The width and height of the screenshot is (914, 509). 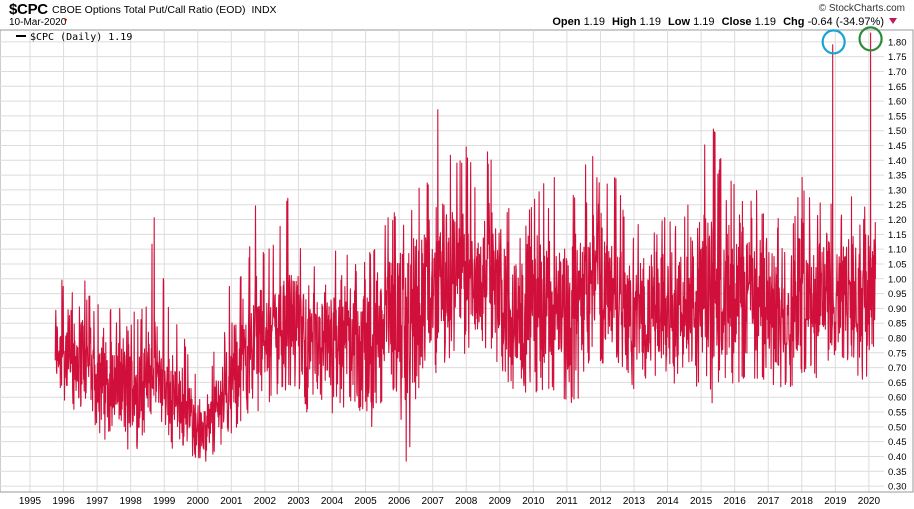 I want to click on y-tick-label: 0.50, so click(x=897, y=427).